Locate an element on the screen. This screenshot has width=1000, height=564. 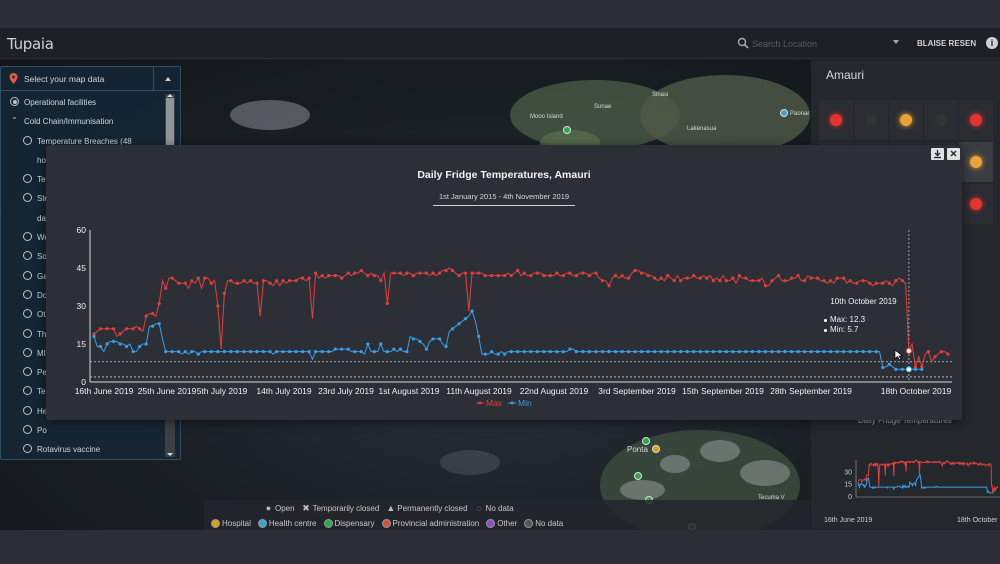
search-location-input is located at coordinates (819, 43).